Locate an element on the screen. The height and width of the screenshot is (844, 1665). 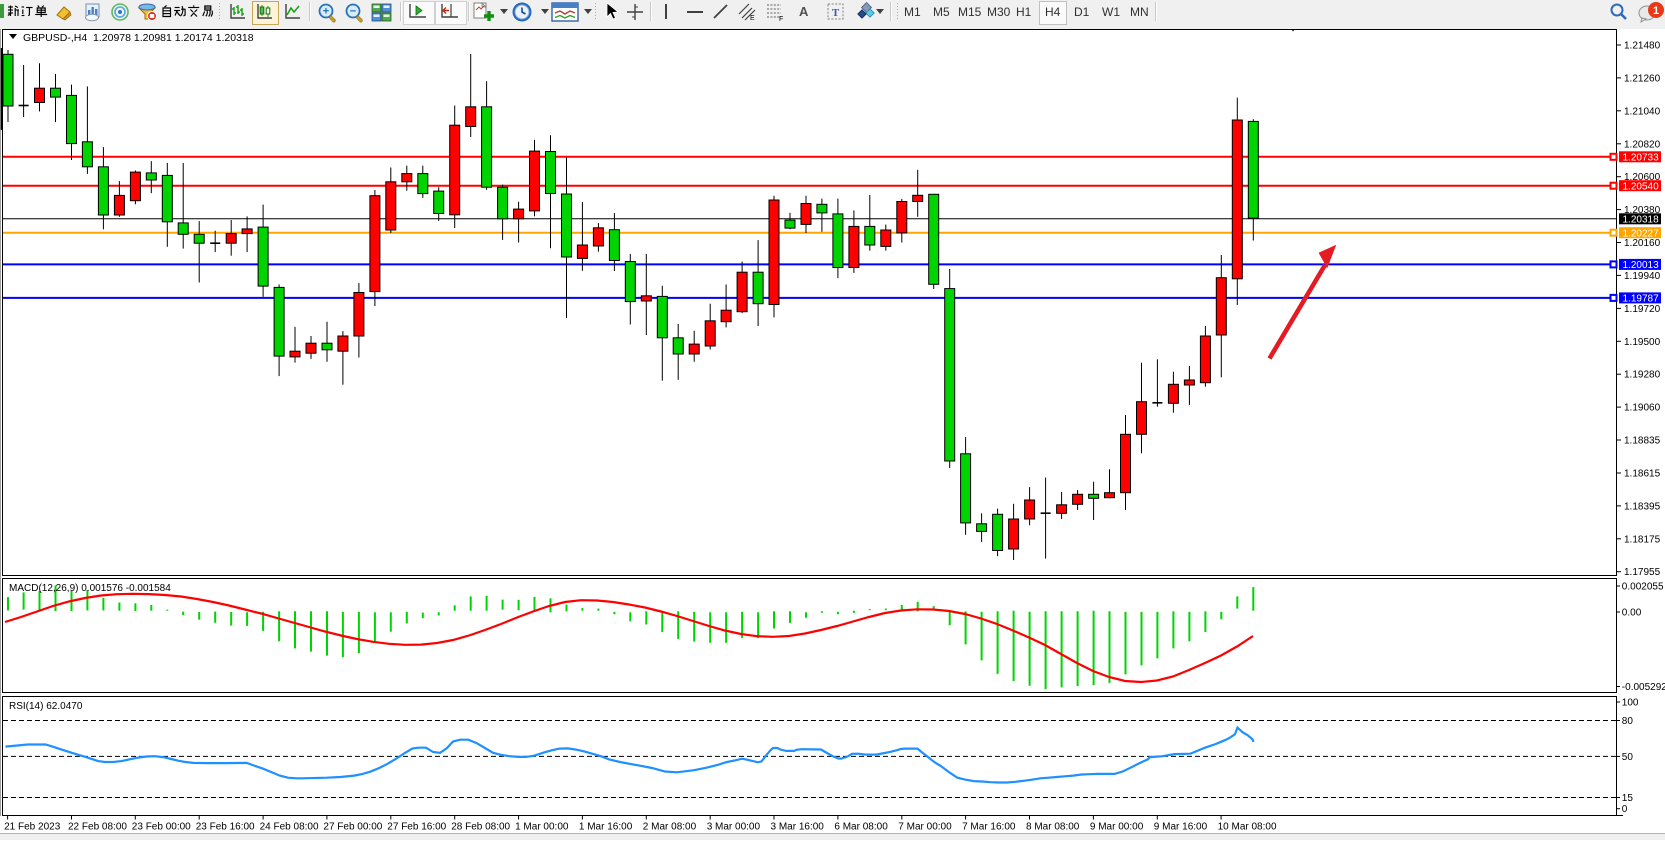
svg-text: 100 is located at coordinates (1630, 703).